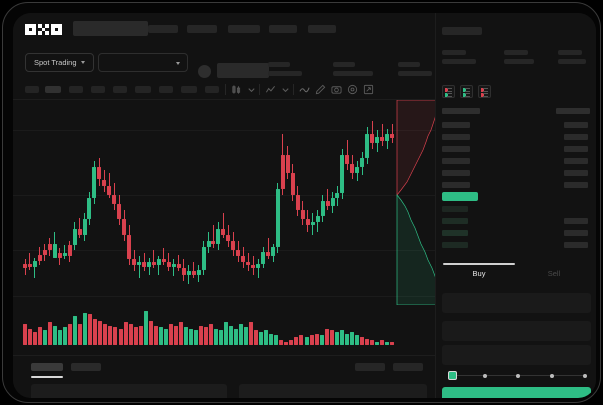 This screenshot has width=603, height=405. I want to click on bottom-tab-open-orders, so click(47, 367).